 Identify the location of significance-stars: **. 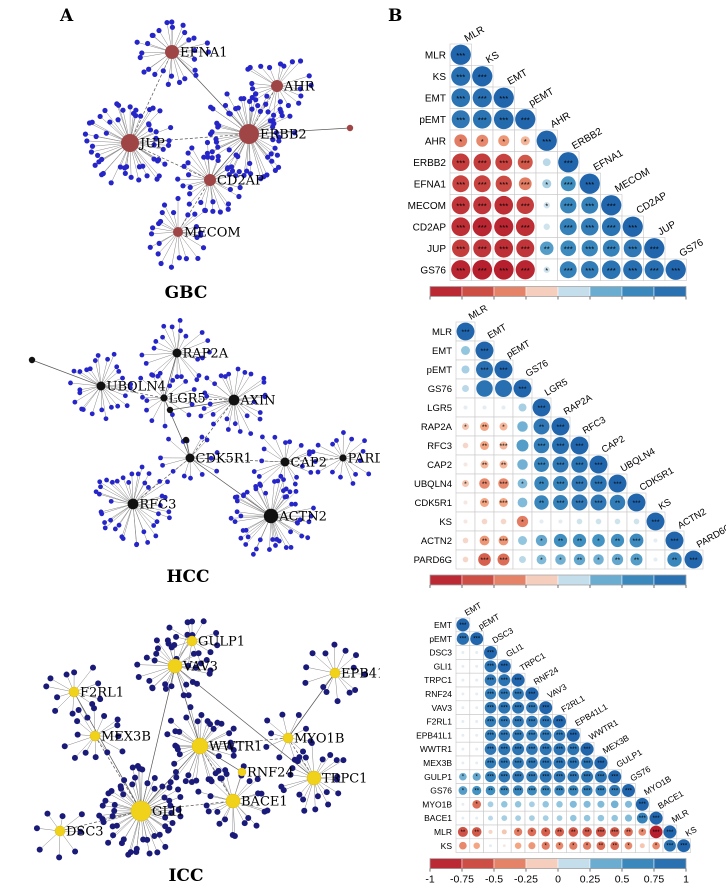
(476, 791).